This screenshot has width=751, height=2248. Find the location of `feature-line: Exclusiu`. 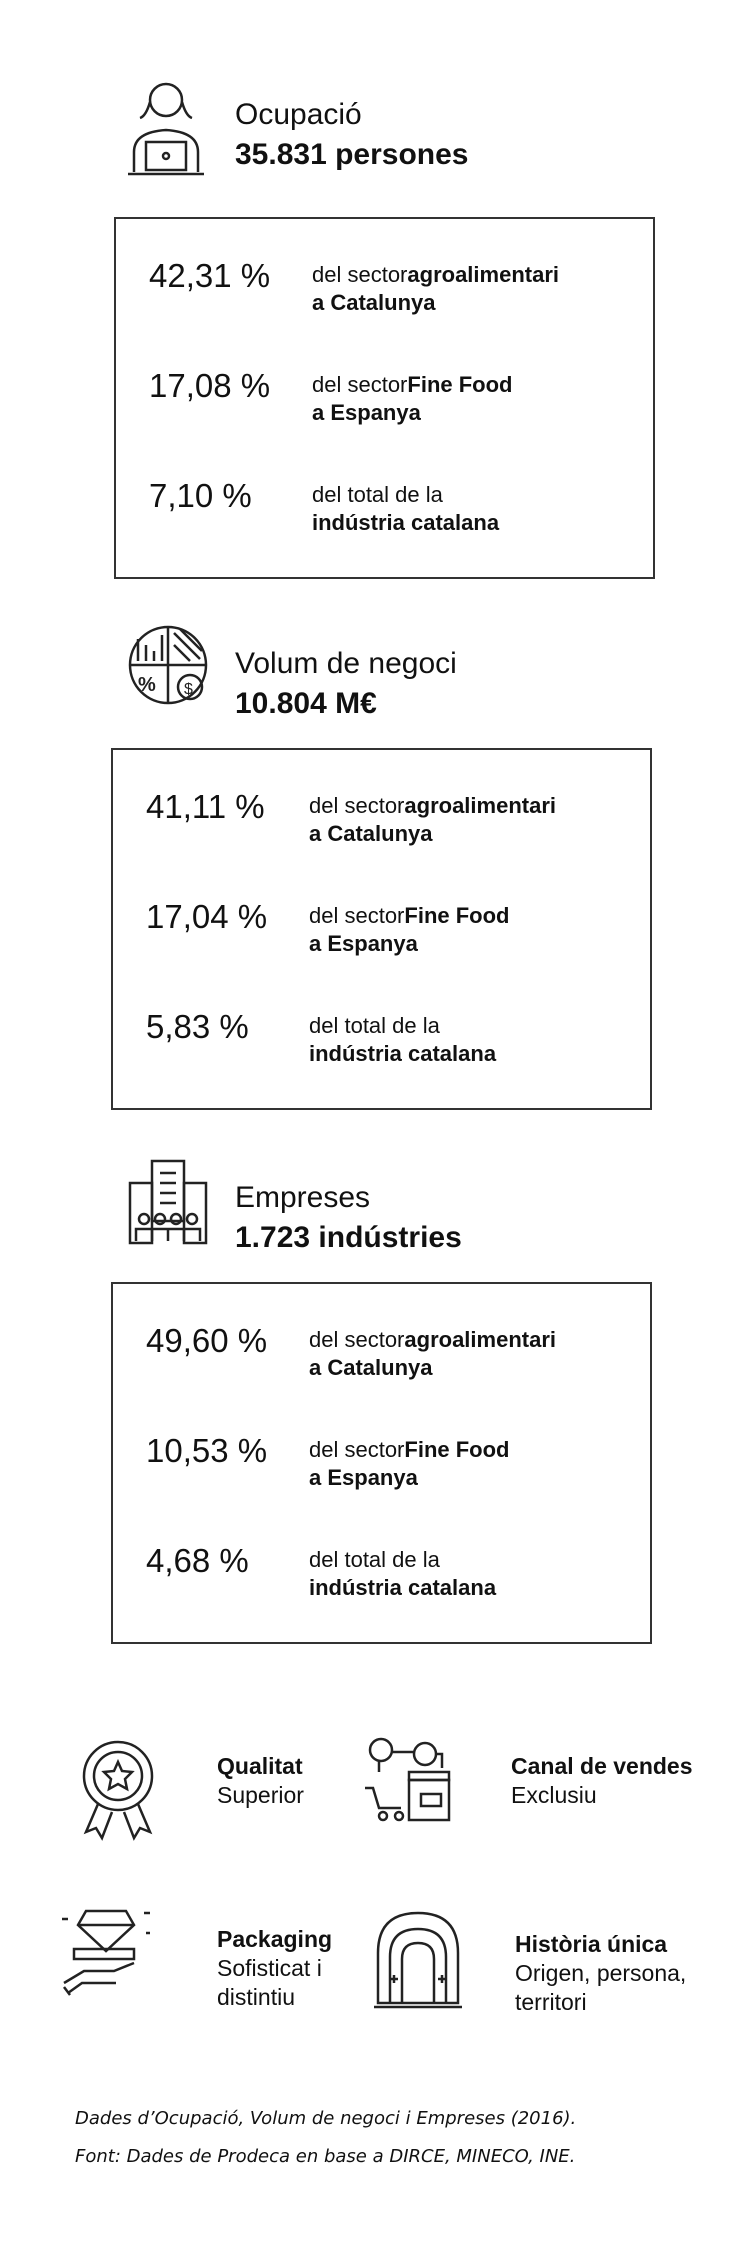

feature-line: Exclusiu is located at coordinates (554, 1795).